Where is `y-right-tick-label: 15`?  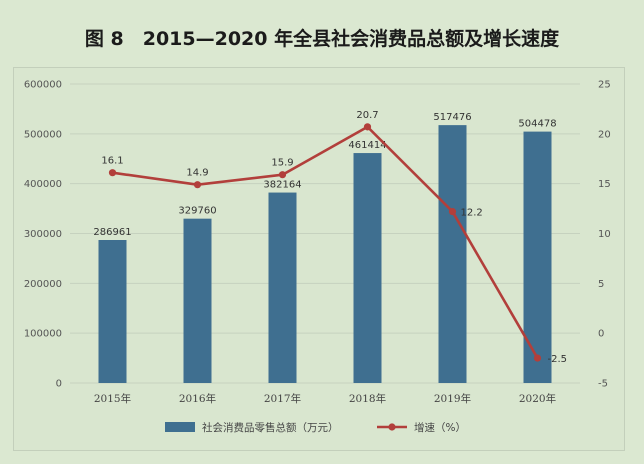 y-right-tick-label: 15 is located at coordinates (604, 184).